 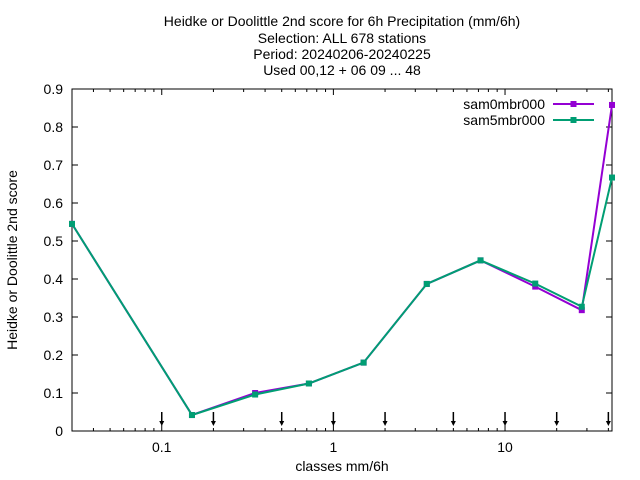 What do you see at coordinates (54, 127) in the screenshot?
I see `y-tick-label: 0.8` at bounding box center [54, 127].